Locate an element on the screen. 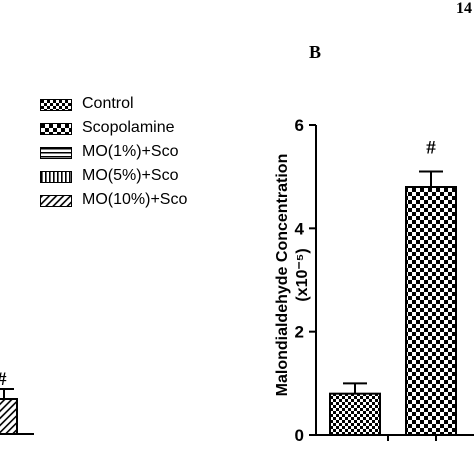 The height and width of the screenshot is (474, 474). legend-label: MO(10%)+Sco is located at coordinates (135, 199).